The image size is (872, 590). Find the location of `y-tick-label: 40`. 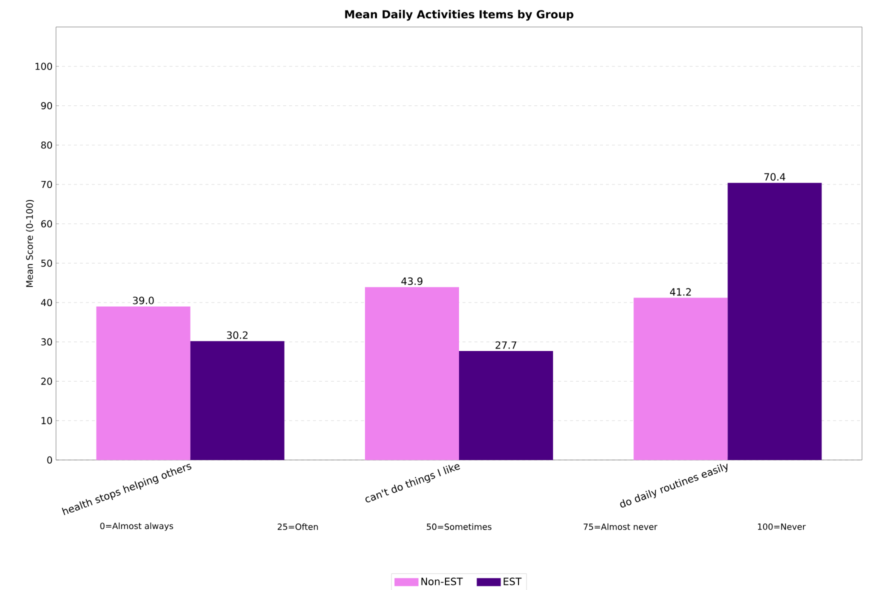

y-tick-label: 40 is located at coordinates (46, 302).